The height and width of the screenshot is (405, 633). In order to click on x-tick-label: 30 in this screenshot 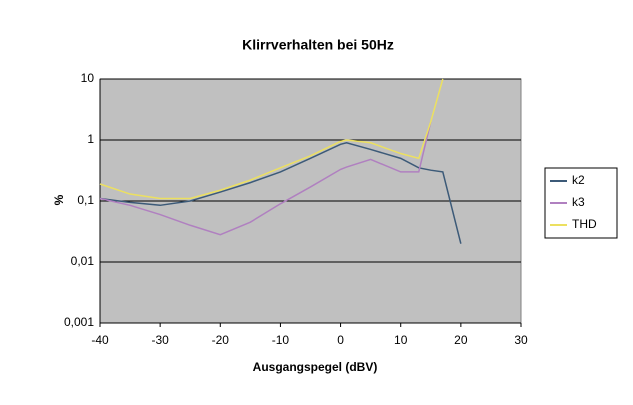, I will do `click(521, 340)`.